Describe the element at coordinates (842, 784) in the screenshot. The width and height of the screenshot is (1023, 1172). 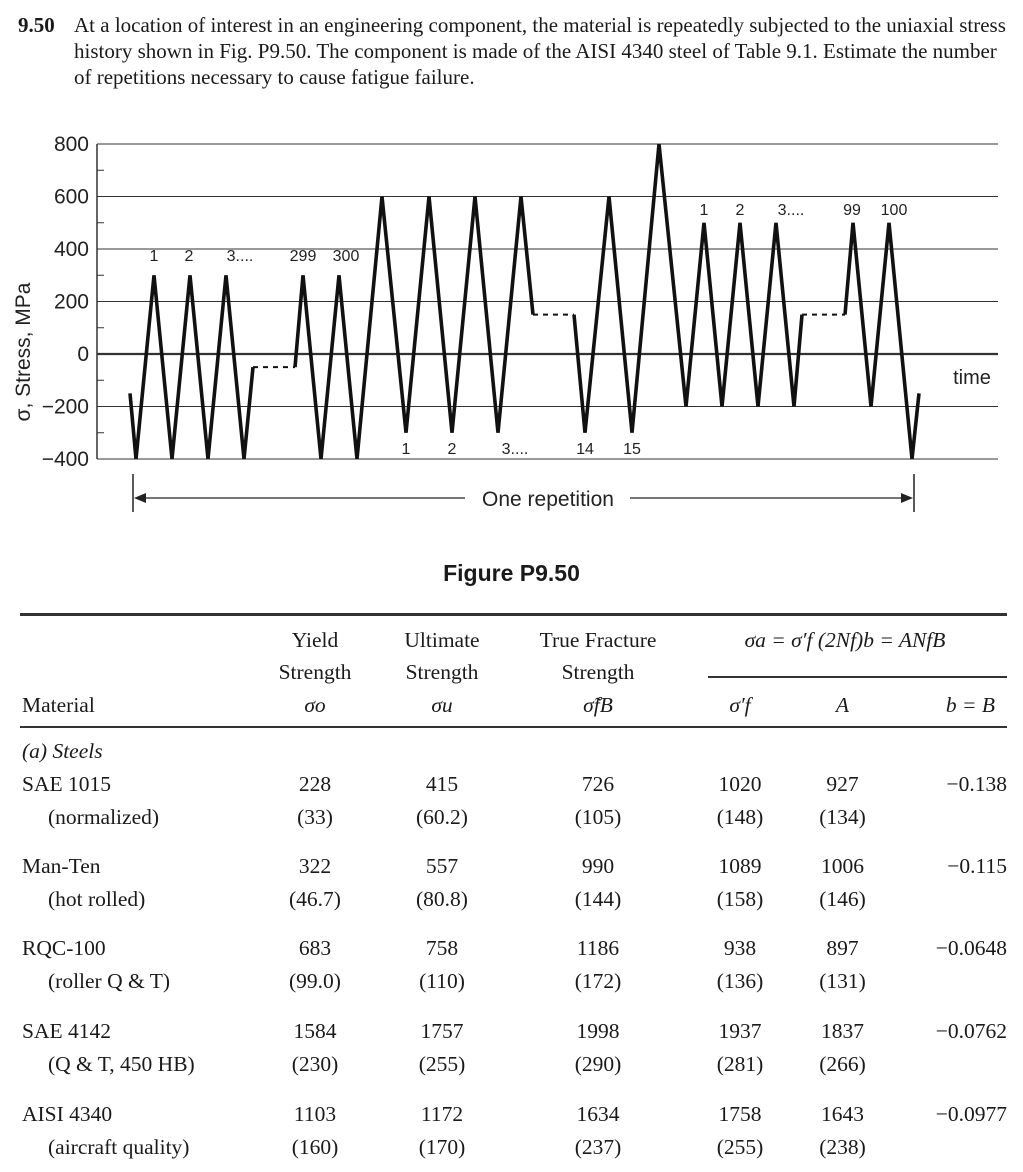
I see `row-A-mpa: 927` at that location.